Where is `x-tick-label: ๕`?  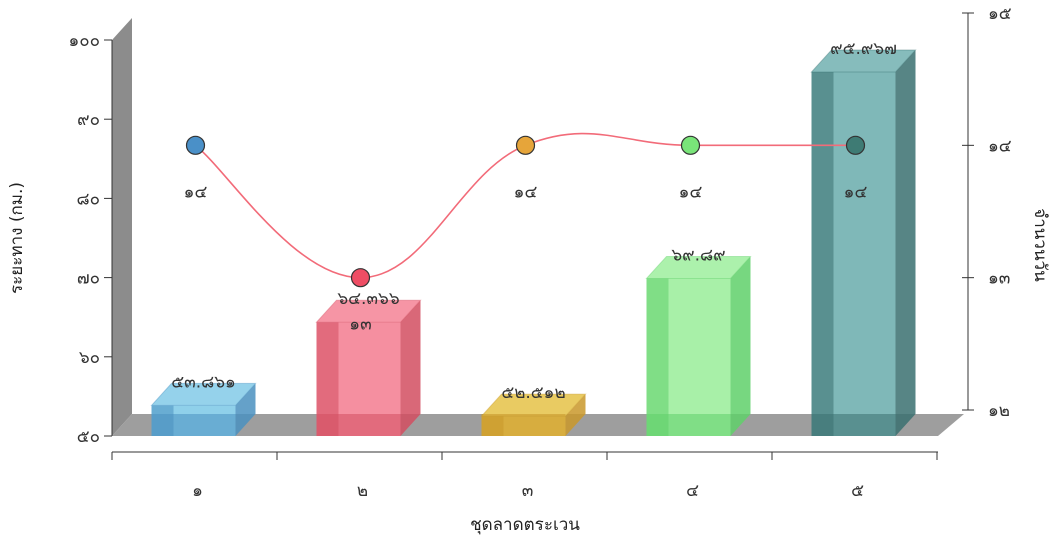
x-tick-label: ๕ is located at coordinates (857, 491).